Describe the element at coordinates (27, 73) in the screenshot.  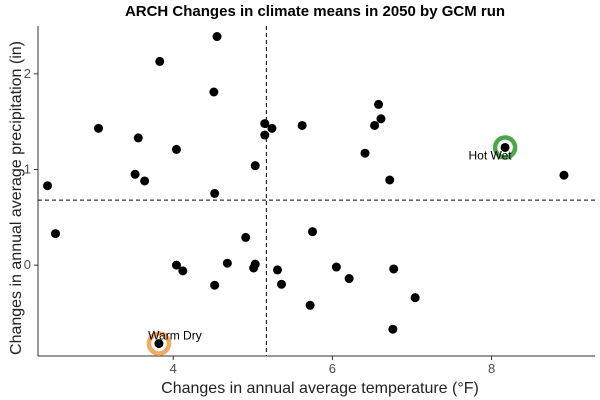
I see `y-tick-label: 2` at that location.